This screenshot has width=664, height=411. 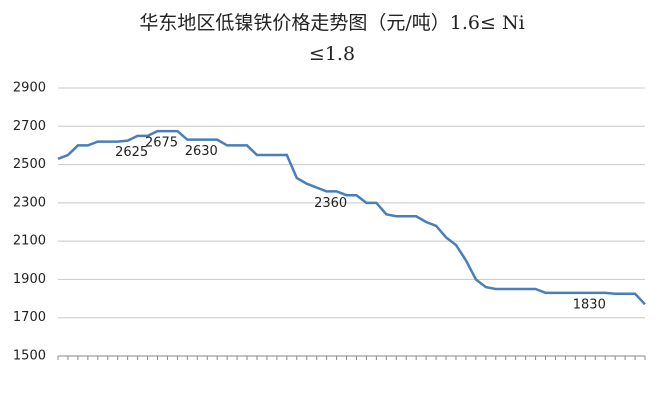 I want to click on chart-title: ≤1.8, so click(x=332, y=54).